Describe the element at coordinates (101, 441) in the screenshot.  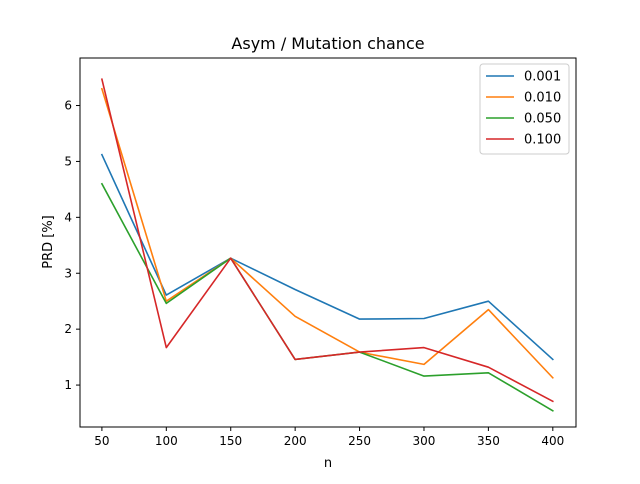
I see `x-tick-label: 50` at that location.